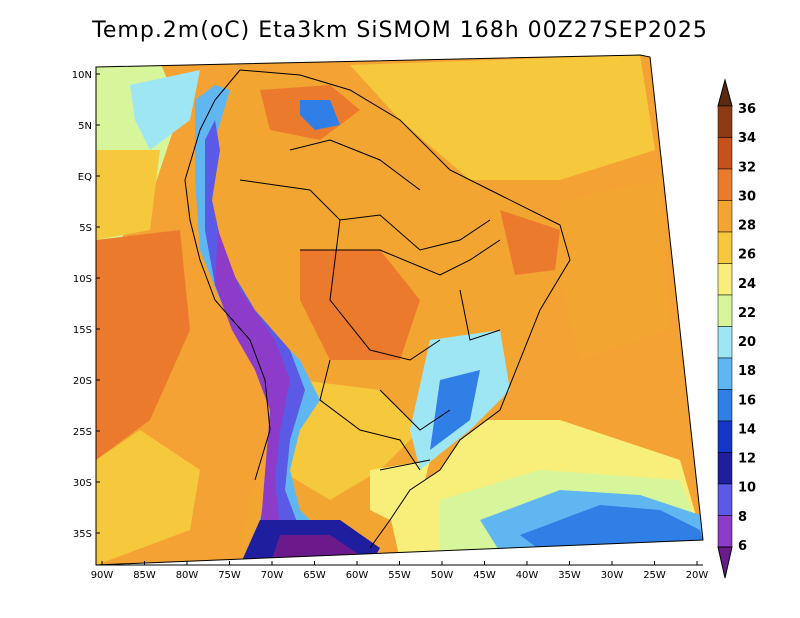 The image size is (800, 618). Describe the element at coordinates (272, 575) in the screenshot. I see `longitude-label: 70W` at that location.